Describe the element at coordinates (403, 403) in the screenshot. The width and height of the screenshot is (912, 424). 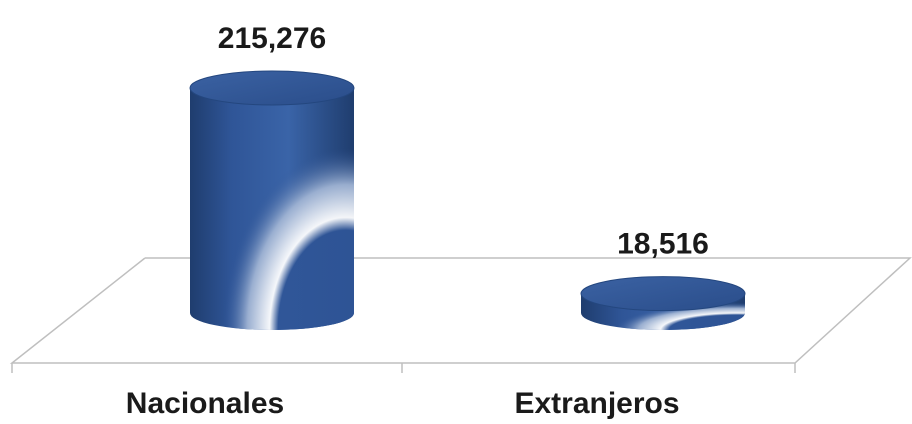
I see `category-labels: Nacionales Extranjeros` at that location.